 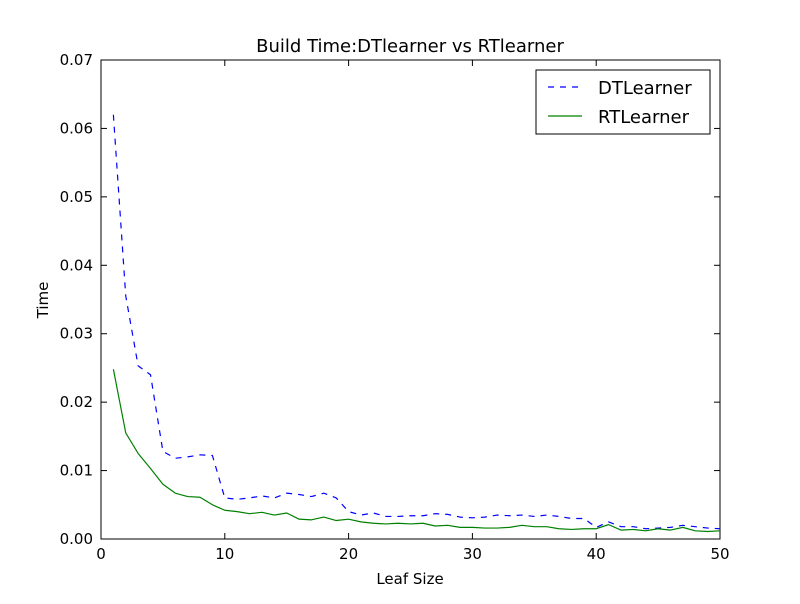 What do you see at coordinates (645, 88) in the screenshot?
I see `legend-label-dtlearner: DTLearner` at bounding box center [645, 88].